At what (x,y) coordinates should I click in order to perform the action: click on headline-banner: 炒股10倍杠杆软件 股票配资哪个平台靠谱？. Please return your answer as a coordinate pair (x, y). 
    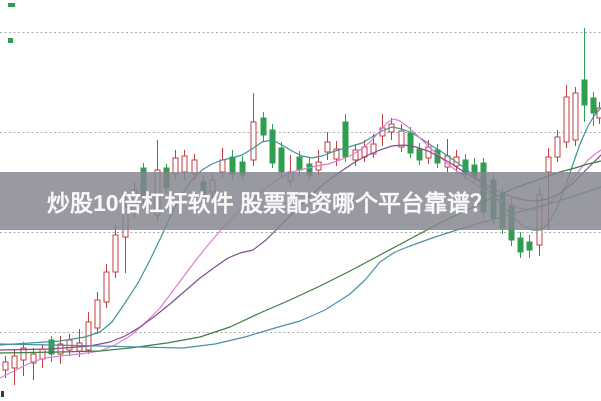
    Looking at the image, I should click on (300, 201).